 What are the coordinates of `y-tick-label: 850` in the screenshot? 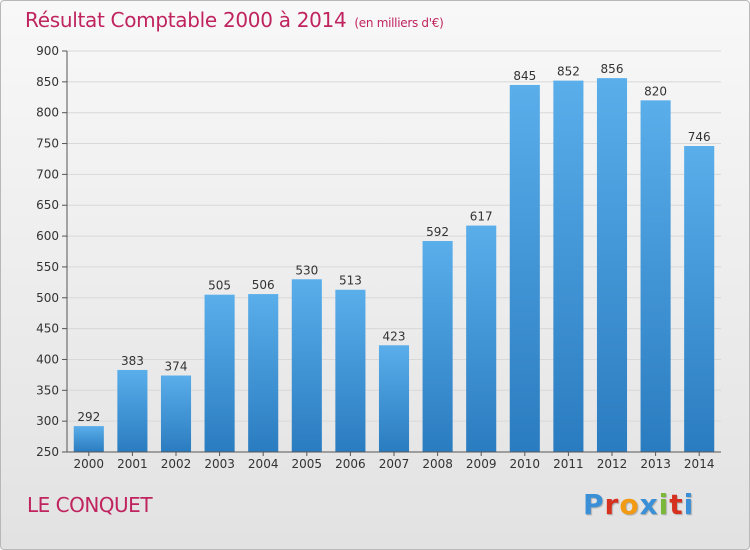 It's located at (47, 82).